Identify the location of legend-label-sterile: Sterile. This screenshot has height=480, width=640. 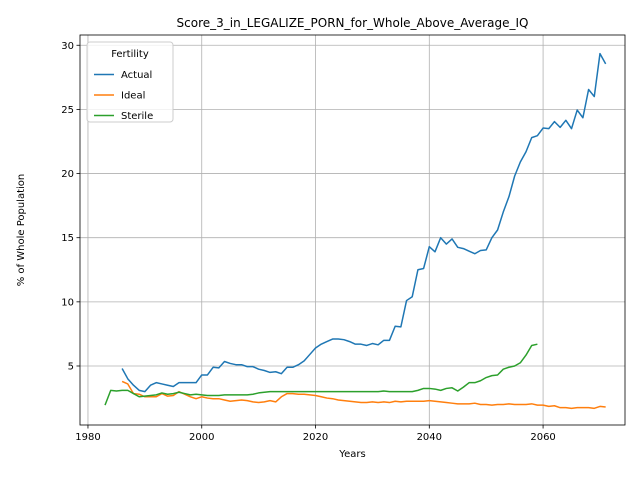
(137, 116).